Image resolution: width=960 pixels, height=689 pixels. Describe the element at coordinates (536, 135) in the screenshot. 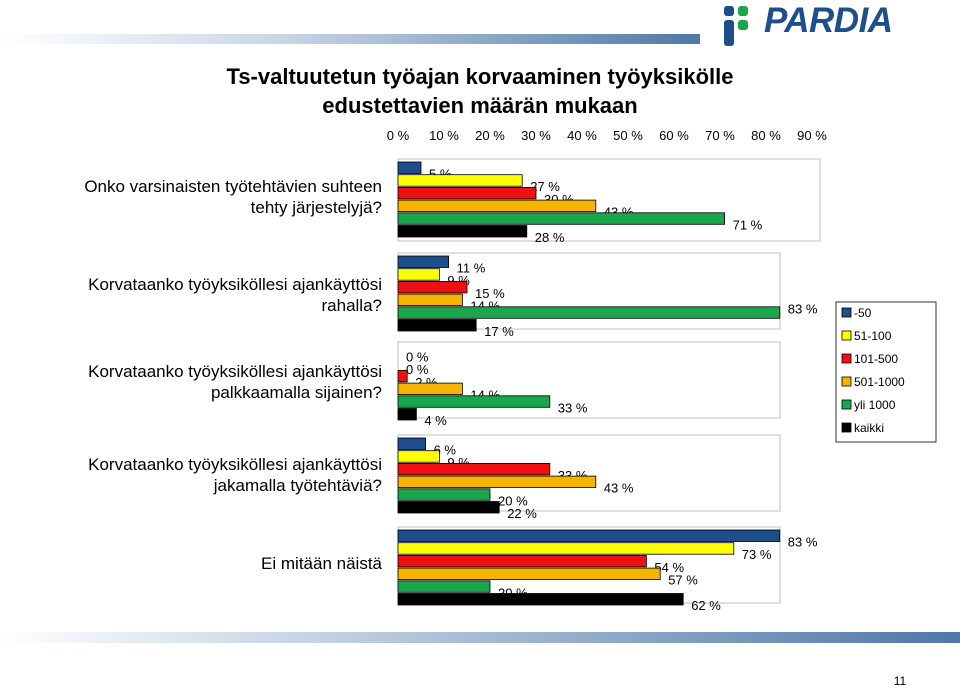

I see `x-tick-label: 30 %` at that location.